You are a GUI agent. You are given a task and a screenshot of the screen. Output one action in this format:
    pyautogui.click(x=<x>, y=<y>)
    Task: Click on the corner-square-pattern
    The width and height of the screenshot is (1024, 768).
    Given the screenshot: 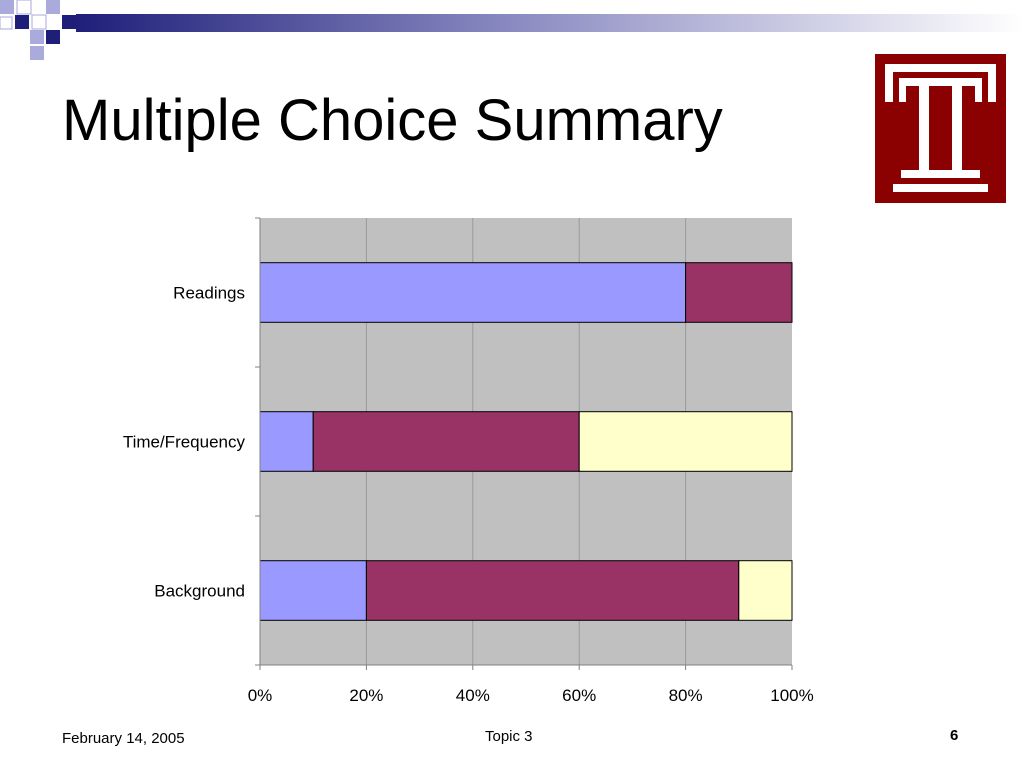 What is the action you would take?
    pyautogui.click(x=512, y=30)
    